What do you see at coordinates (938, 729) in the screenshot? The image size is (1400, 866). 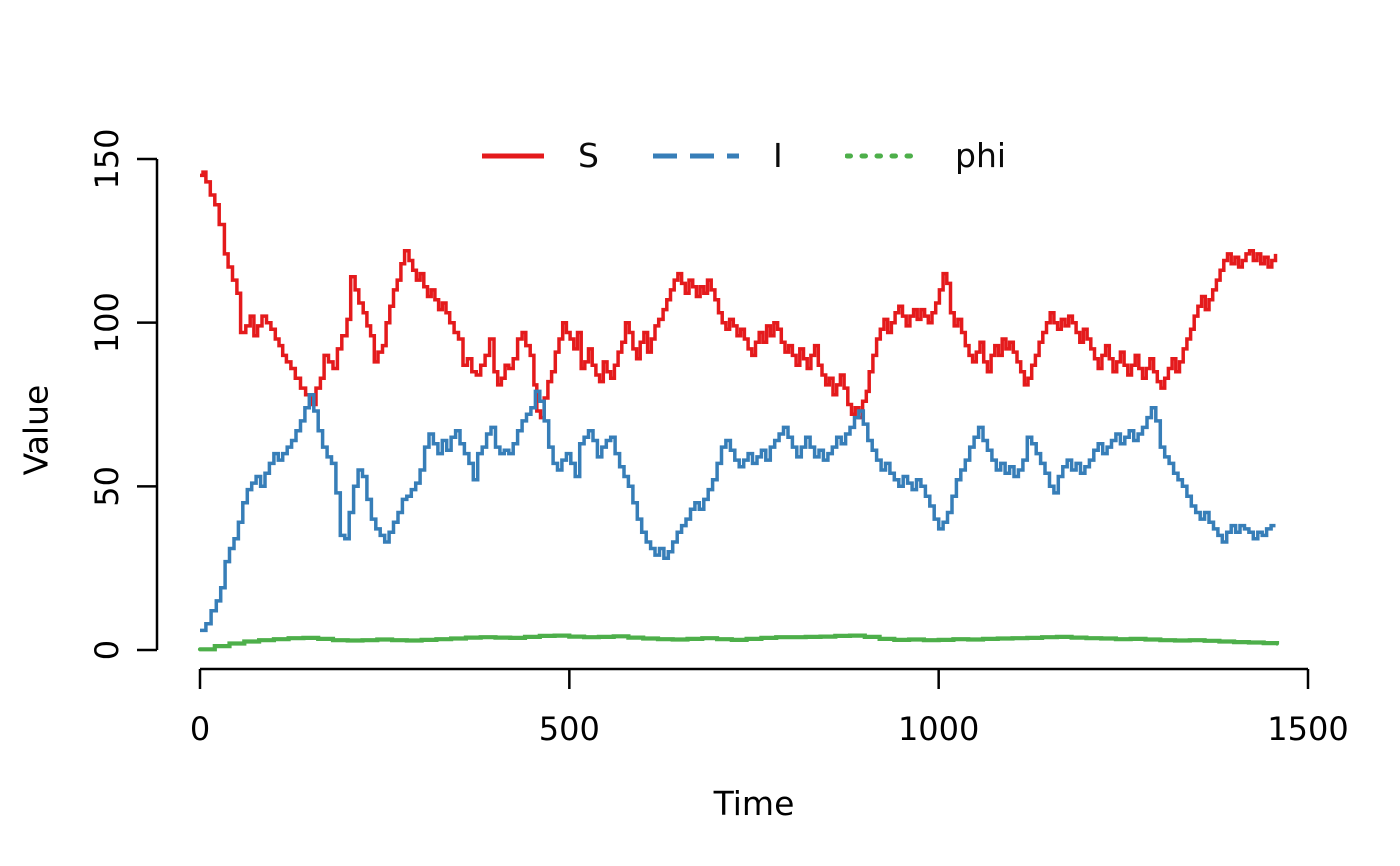 I see `x-tick-label: 1000` at bounding box center [938, 729].